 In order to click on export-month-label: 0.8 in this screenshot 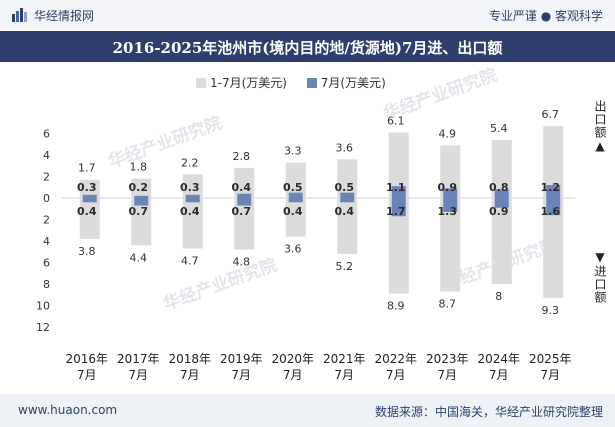, I will do `click(499, 187)`.